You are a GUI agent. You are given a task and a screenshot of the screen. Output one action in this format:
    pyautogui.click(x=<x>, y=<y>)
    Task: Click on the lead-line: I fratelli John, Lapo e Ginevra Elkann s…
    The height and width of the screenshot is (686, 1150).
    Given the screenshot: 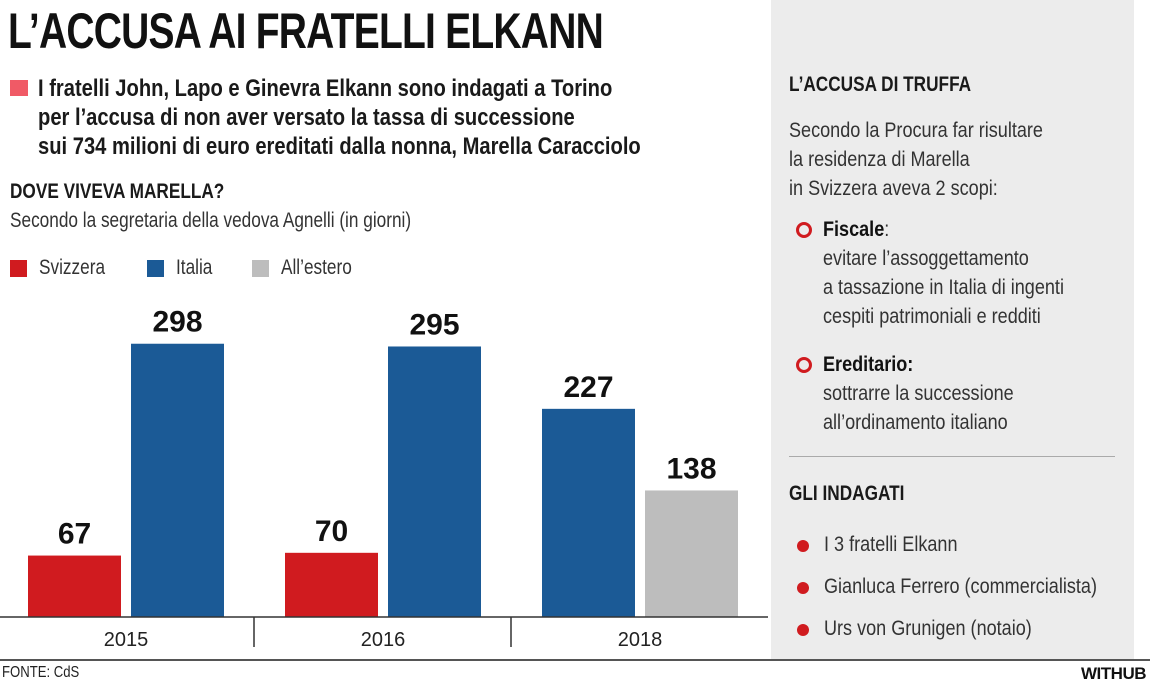 What is the action you would take?
    pyautogui.click(x=325, y=88)
    